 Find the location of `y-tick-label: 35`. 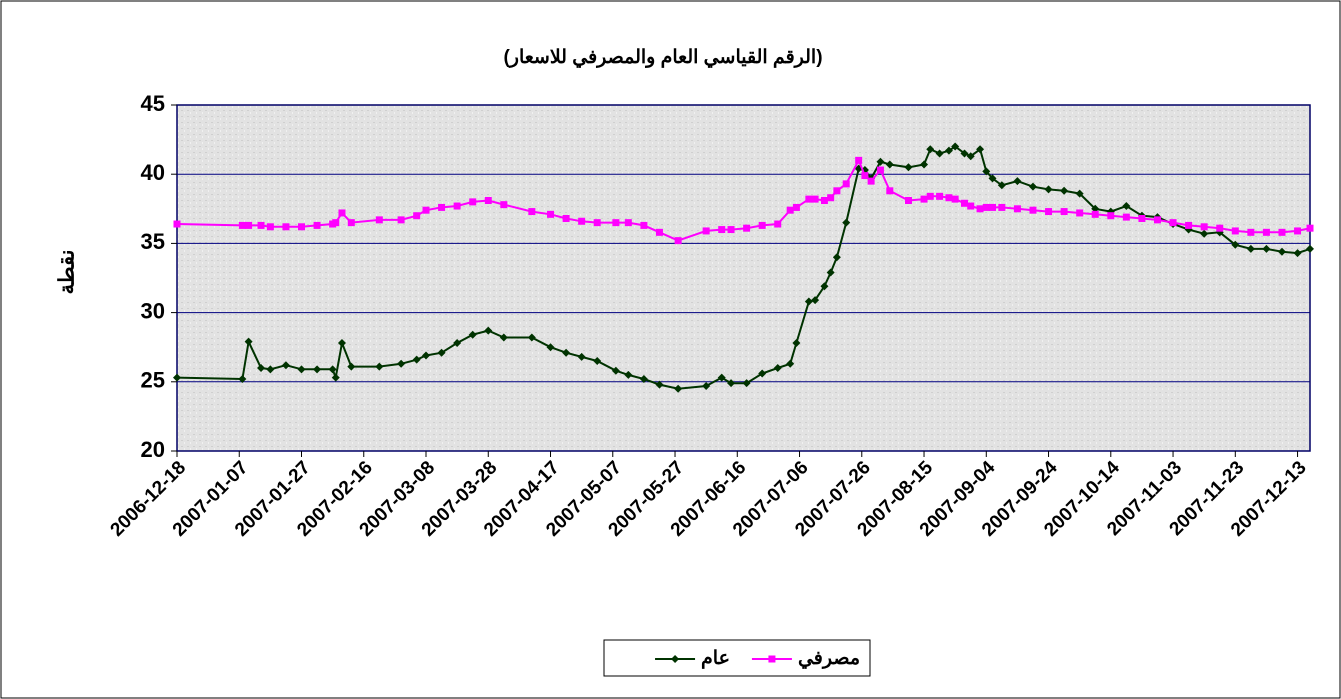

y-tick-label: 35 is located at coordinates (153, 241).